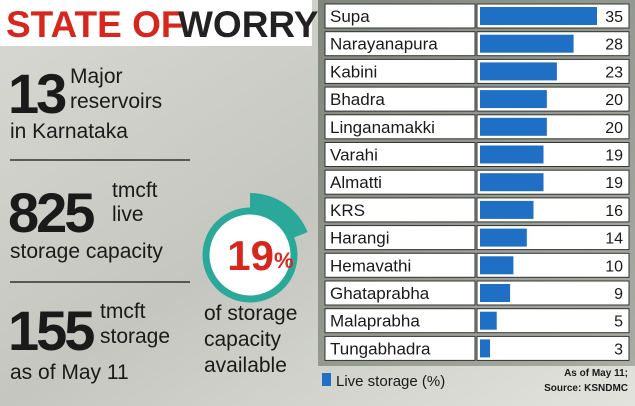 The height and width of the screenshot is (406, 635). Describe the element at coordinates (384, 44) in the screenshot. I see `category-label: Narayanapura` at that location.